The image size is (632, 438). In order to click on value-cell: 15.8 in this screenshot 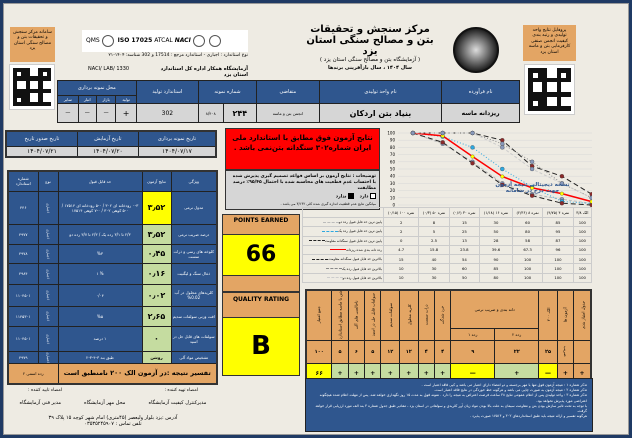, I will do `click(434, 250)`.